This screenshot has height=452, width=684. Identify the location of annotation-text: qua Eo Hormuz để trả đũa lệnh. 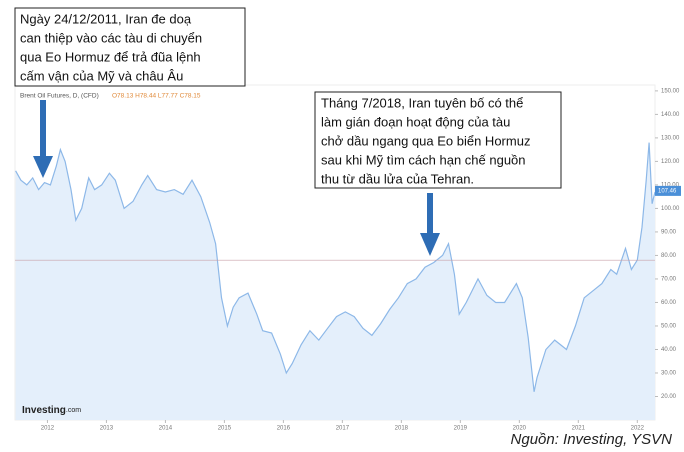
(110, 56).